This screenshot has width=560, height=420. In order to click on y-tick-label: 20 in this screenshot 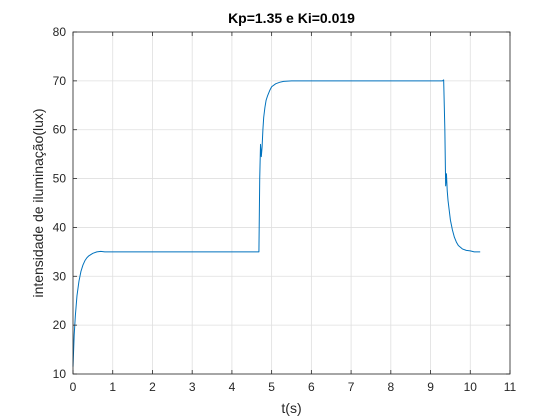, I will do `click(60, 325)`.